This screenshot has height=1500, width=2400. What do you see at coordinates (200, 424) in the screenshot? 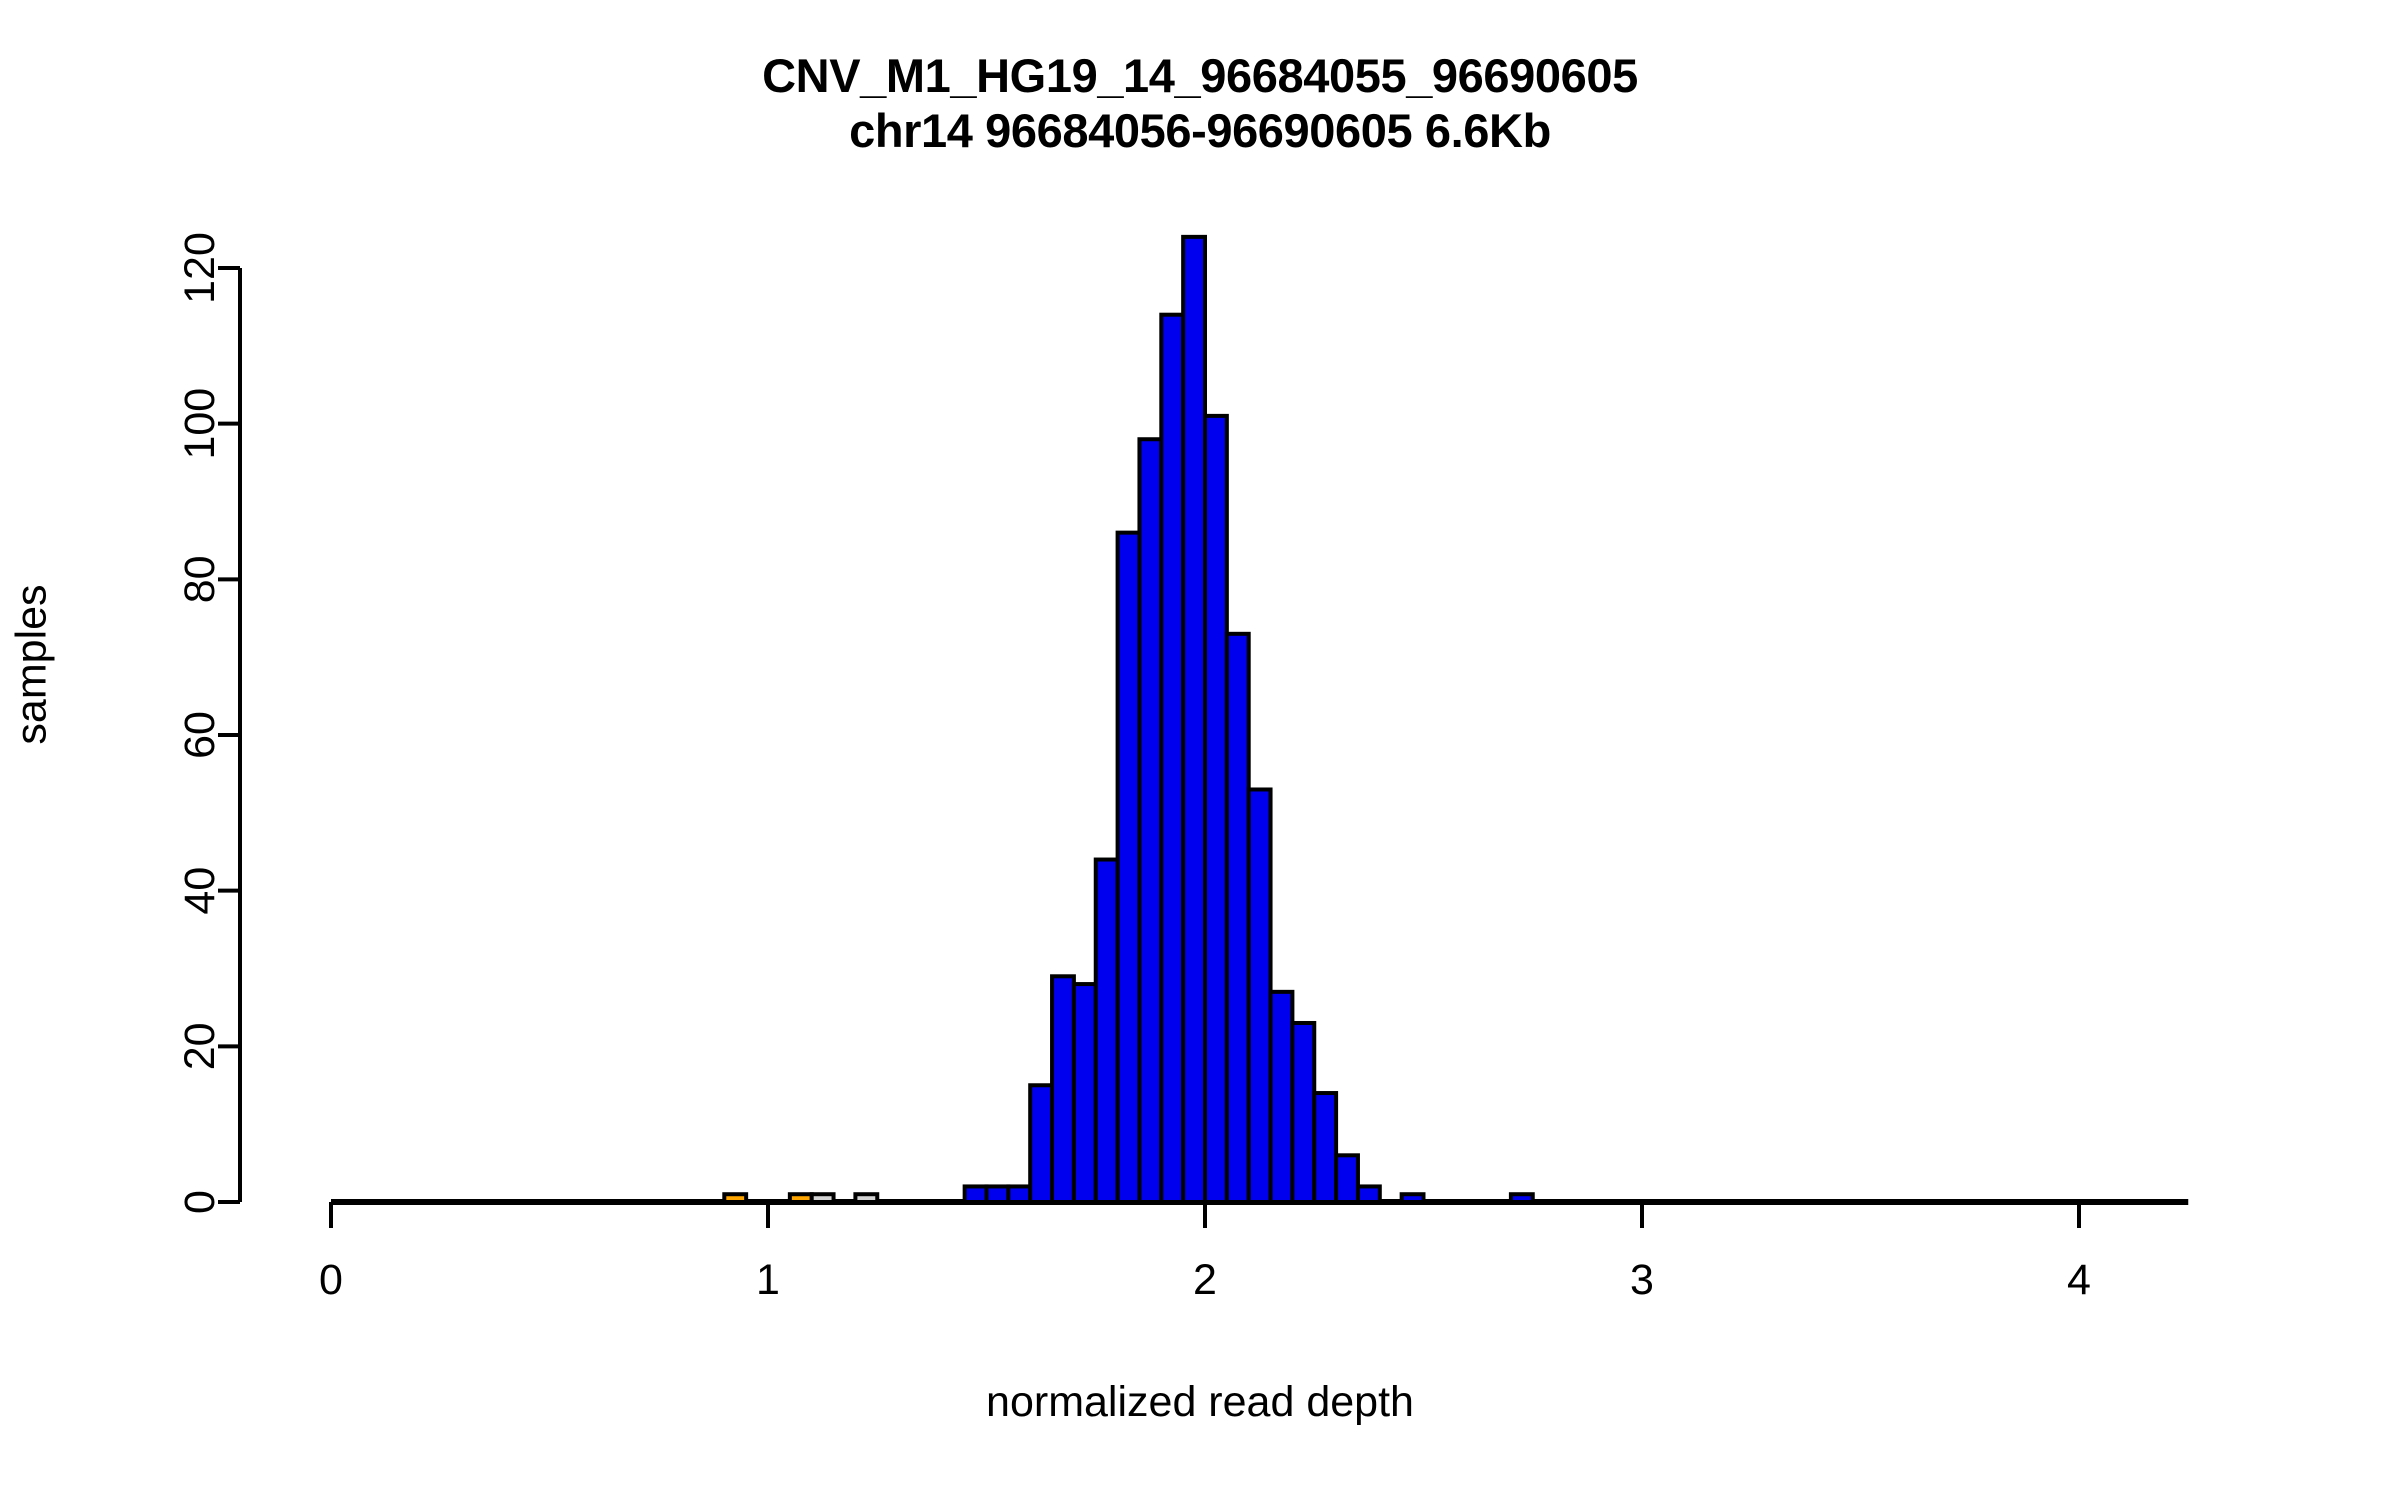
I see `y-tick-label: 100` at bounding box center [200, 424].